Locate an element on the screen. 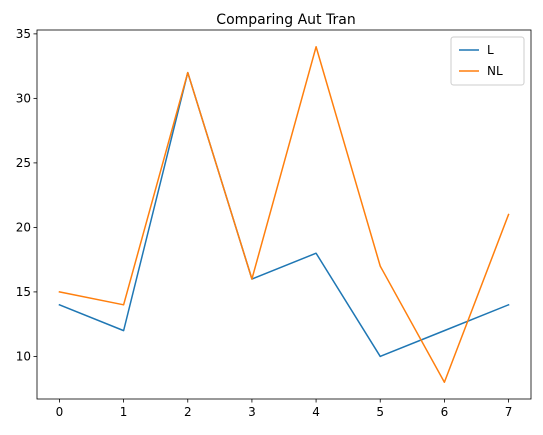  chart-title: Comparing Aut Tran is located at coordinates (285, 20).